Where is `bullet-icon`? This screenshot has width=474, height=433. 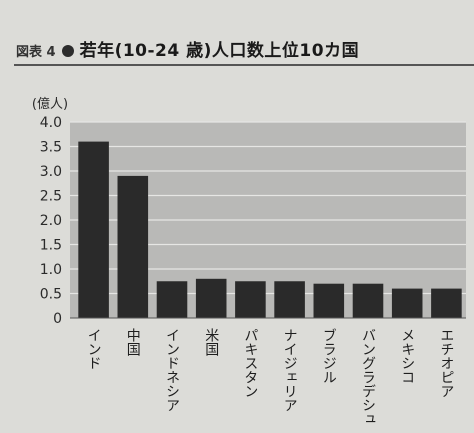
bullet-icon is located at coordinates (67, 51).